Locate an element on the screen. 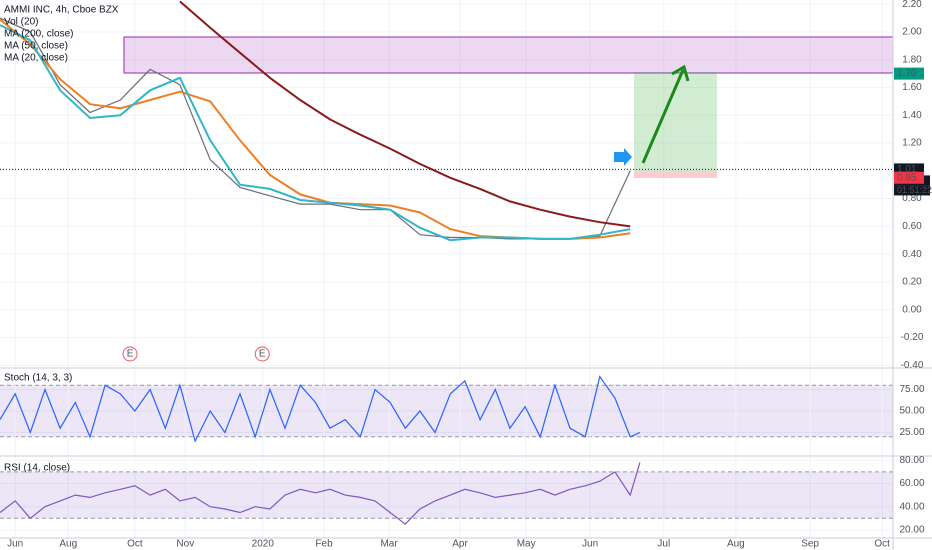 The height and width of the screenshot is (550, 932). y-tick-label: 75.00 is located at coordinates (911, 389).